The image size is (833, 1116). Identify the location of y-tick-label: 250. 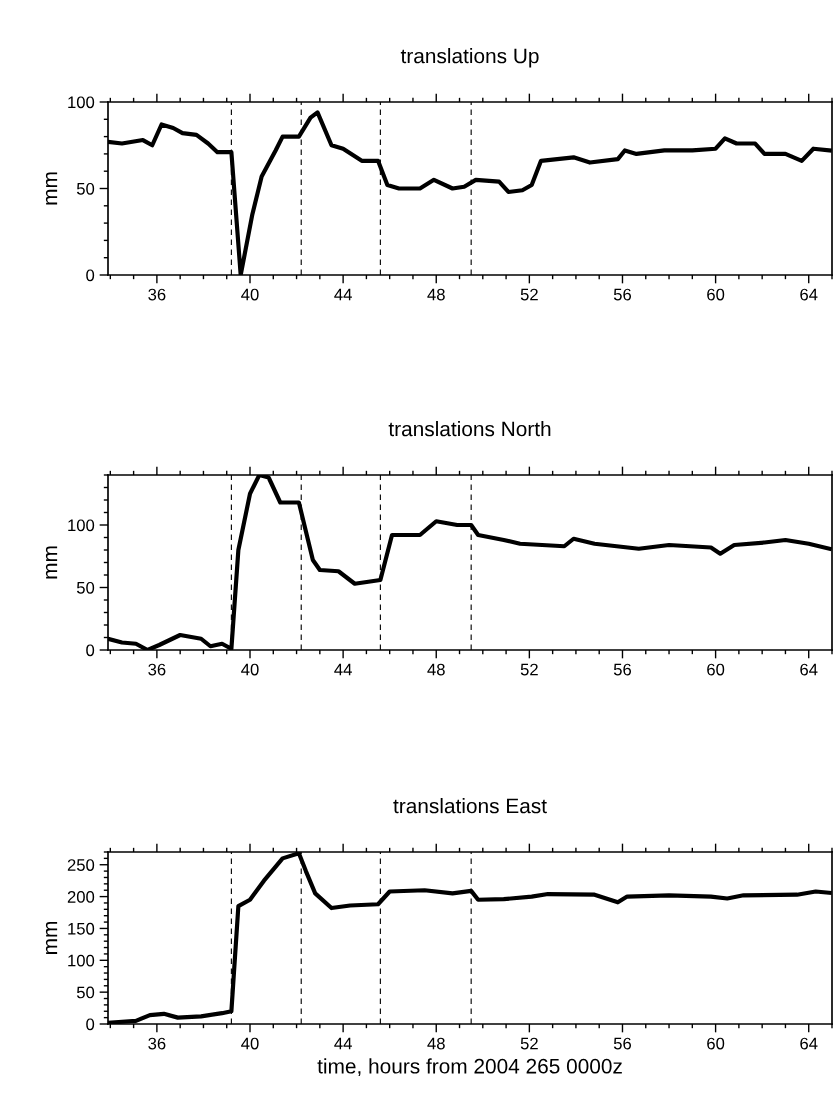
(81, 865).